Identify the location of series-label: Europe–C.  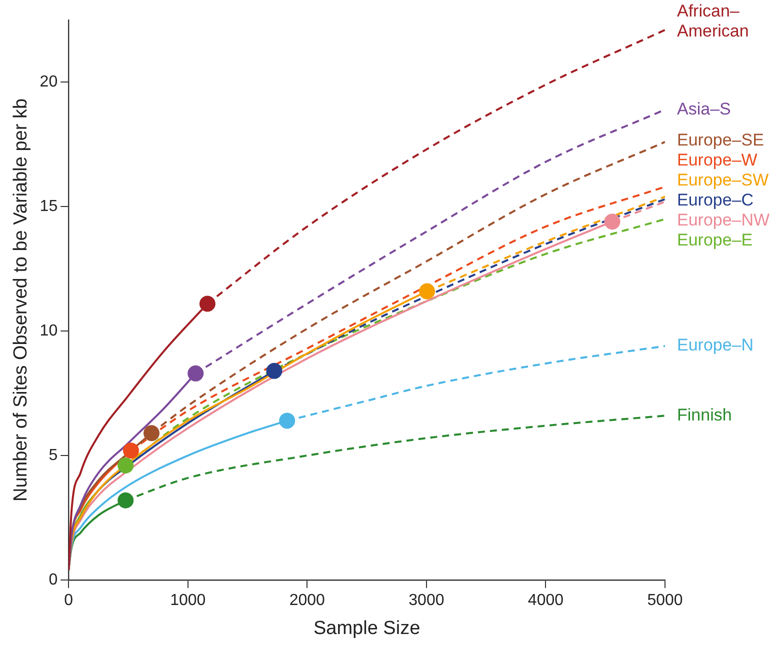
(715, 200).